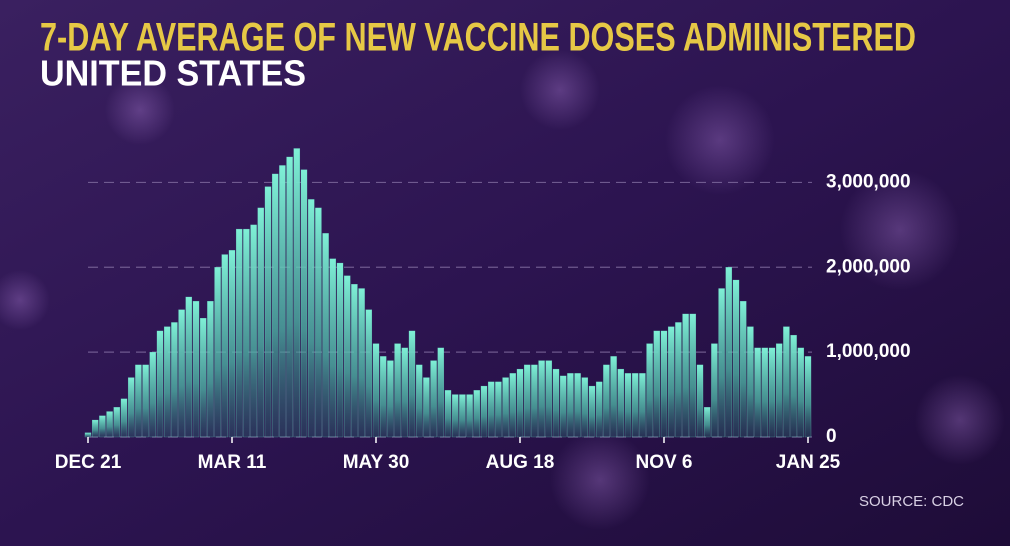 The width and height of the screenshot is (1010, 546). What do you see at coordinates (376, 462) in the screenshot?
I see `x-tick-label: MAY 30` at bounding box center [376, 462].